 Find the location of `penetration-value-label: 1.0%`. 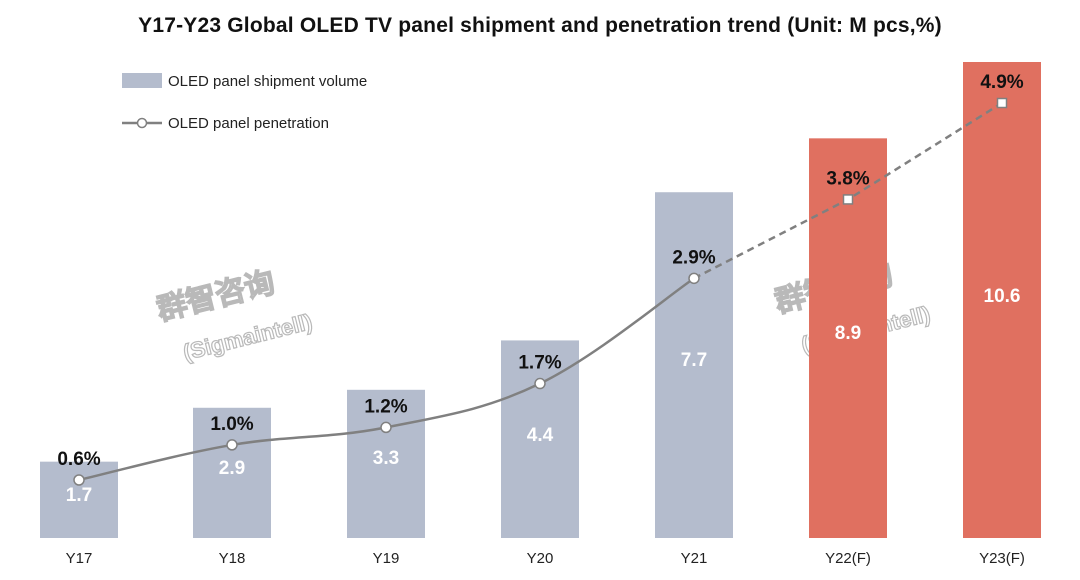

penetration-value-label: 1.0% is located at coordinates (231, 424).